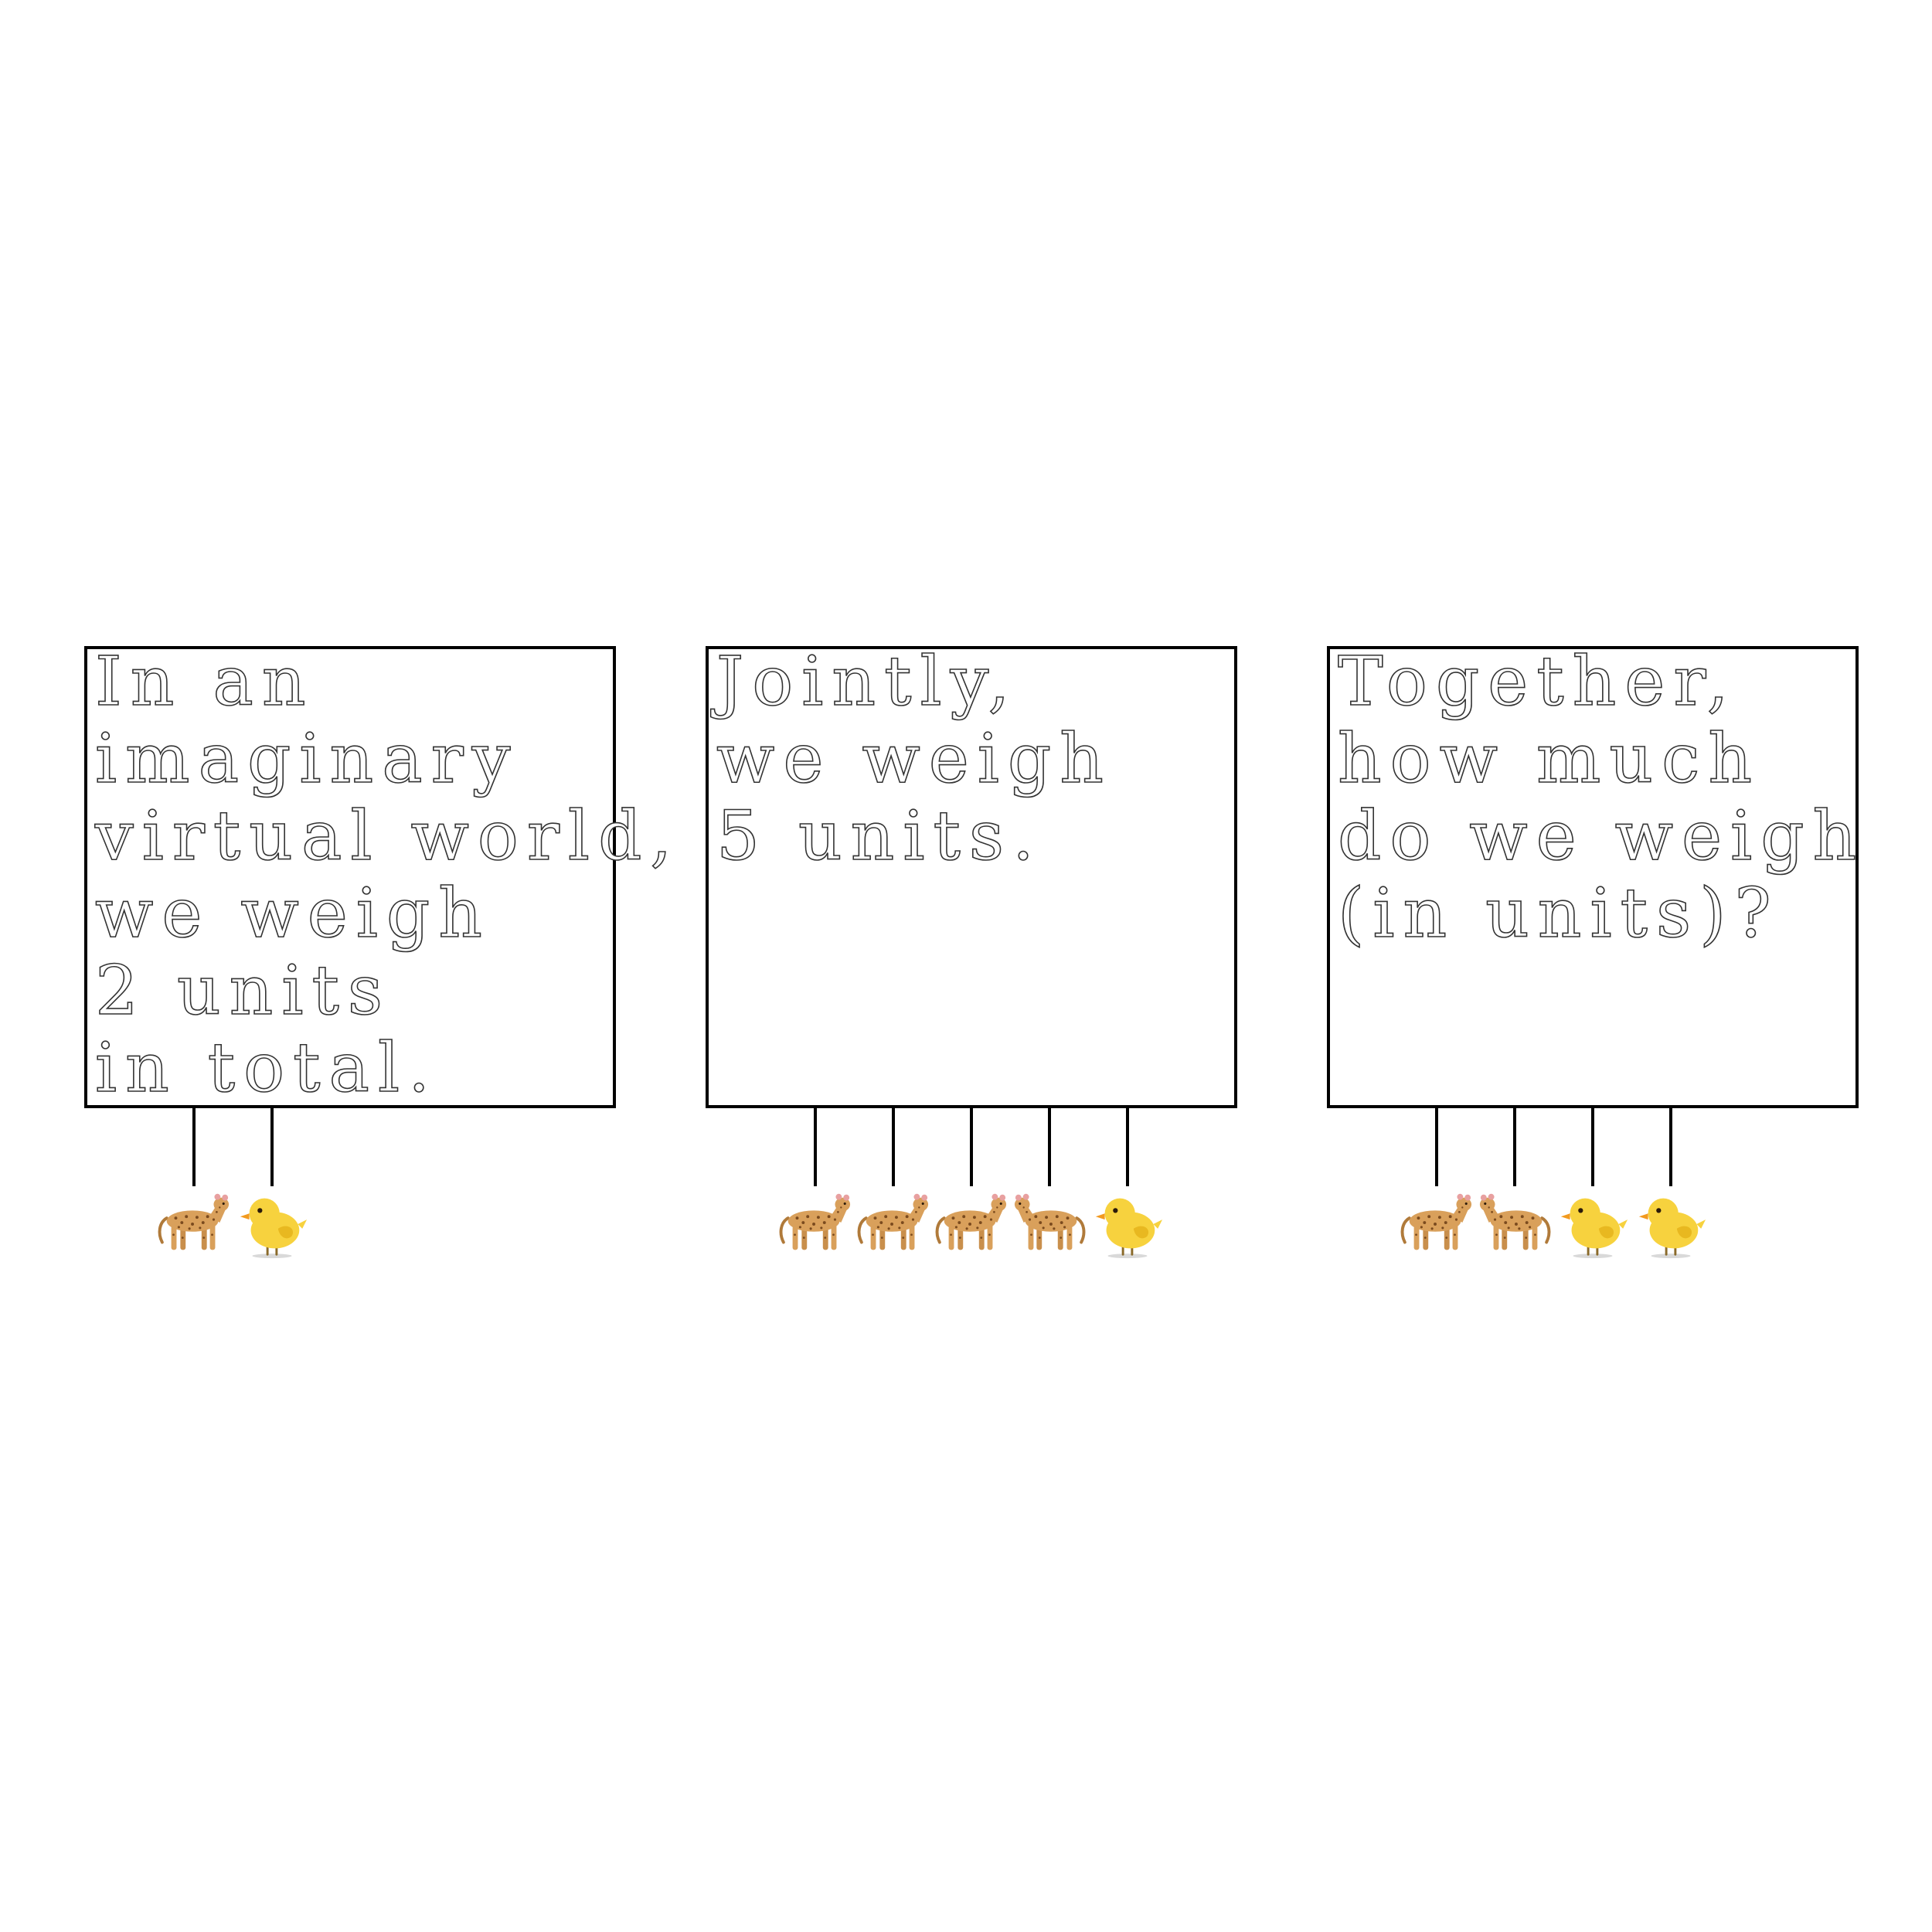 This screenshot has height=1932, width=1932. What do you see at coordinates (1549, 759) in the screenshot?
I see `sign-text-line: how much` at bounding box center [1549, 759].